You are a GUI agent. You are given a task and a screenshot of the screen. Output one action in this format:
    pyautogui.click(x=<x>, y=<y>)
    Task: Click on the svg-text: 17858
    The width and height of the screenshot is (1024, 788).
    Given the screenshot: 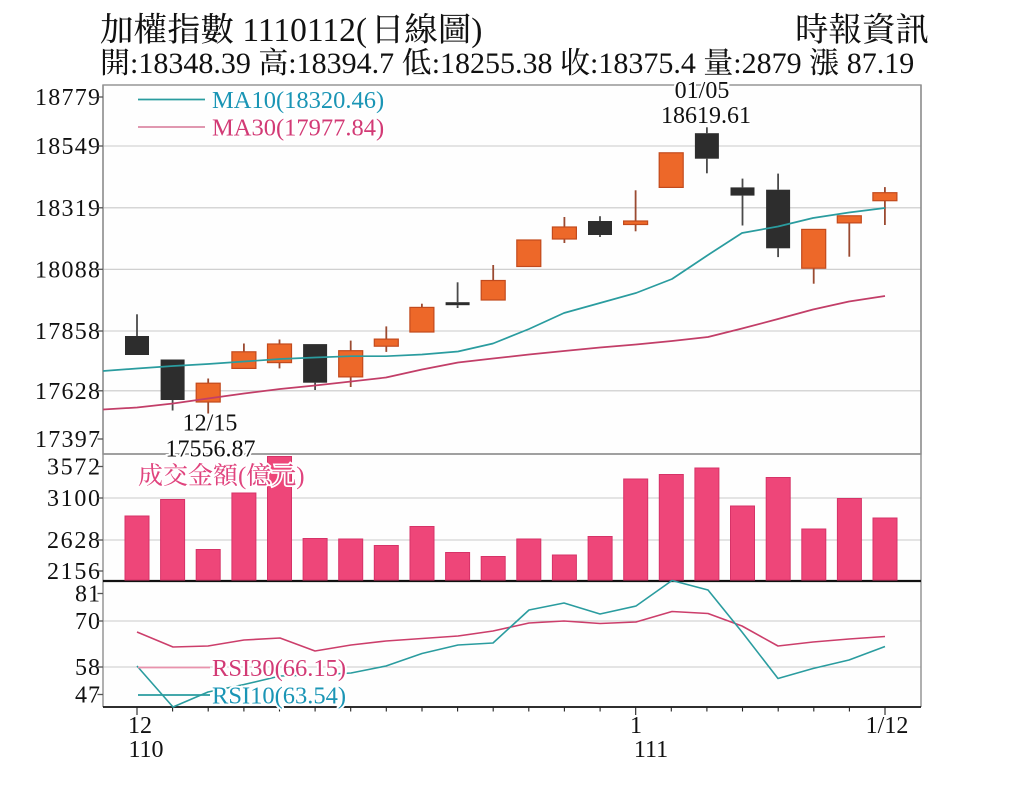 What is the action you would take?
    pyautogui.click(x=67, y=332)
    